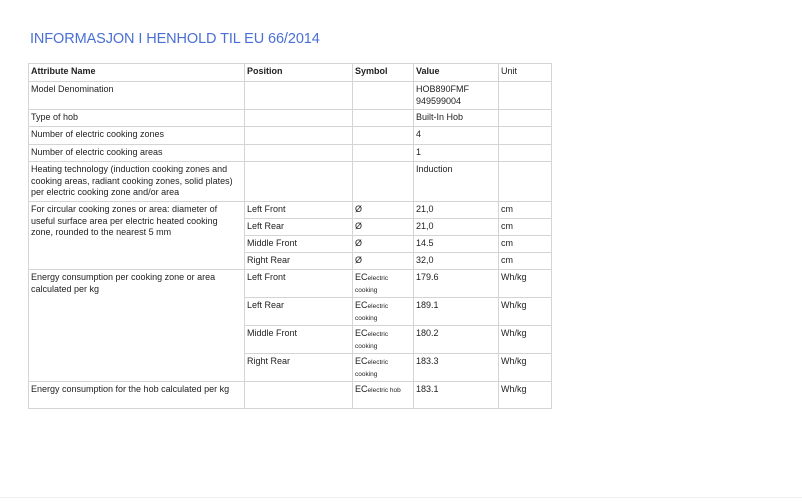 The image size is (802, 501). What do you see at coordinates (456, 118) in the screenshot?
I see `value: Built-In Hob` at bounding box center [456, 118].